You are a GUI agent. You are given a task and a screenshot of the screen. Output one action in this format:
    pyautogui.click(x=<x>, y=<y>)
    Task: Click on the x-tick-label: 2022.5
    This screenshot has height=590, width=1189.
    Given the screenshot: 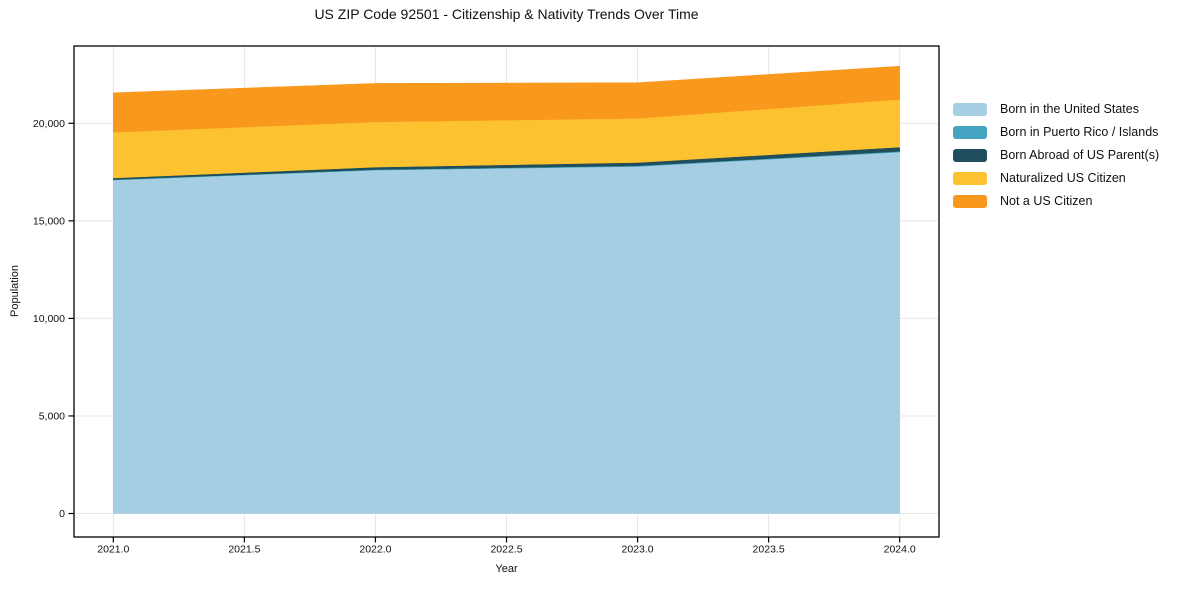 What is the action you would take?
    pyautogui.click(x=506, y=550)
    